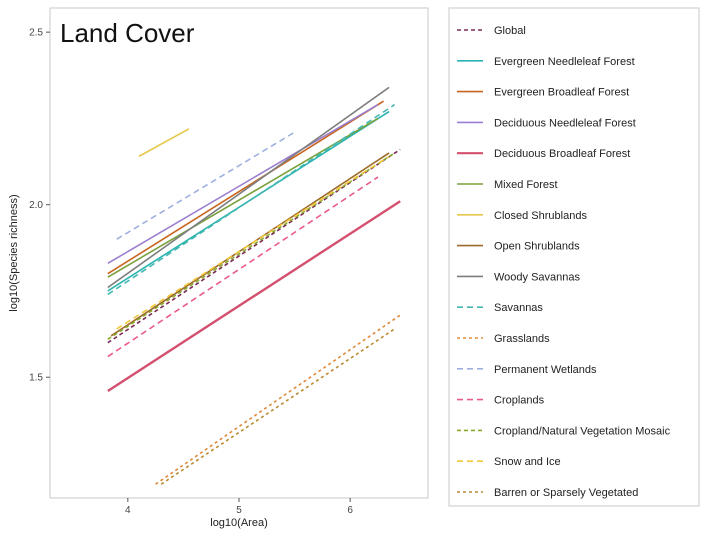 The height and width of the screenshot is (539, 703). Describe the element at coordinates (36, 33) in the screenshot. I see `y-tick-label: 2.5` at that location.